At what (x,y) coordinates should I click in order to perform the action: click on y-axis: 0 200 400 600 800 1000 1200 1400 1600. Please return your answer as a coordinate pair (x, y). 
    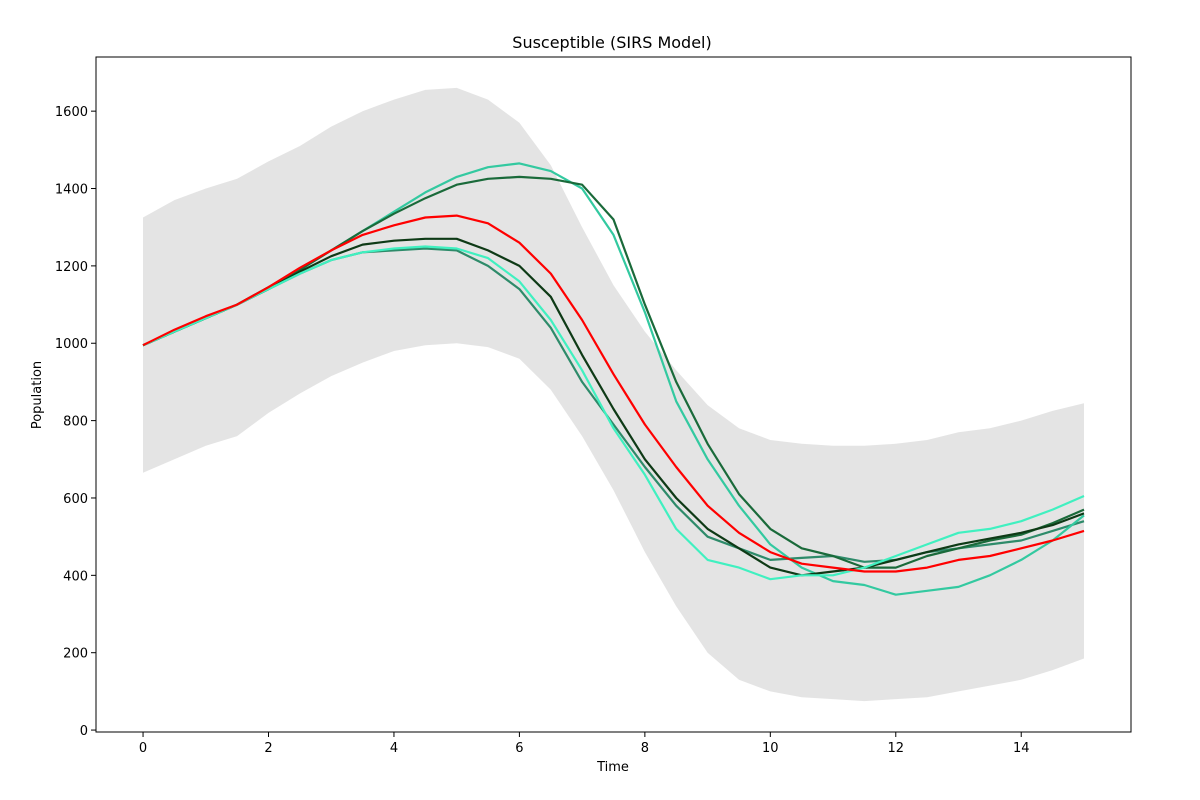
    Looking at the image, I should click on (75, 422).